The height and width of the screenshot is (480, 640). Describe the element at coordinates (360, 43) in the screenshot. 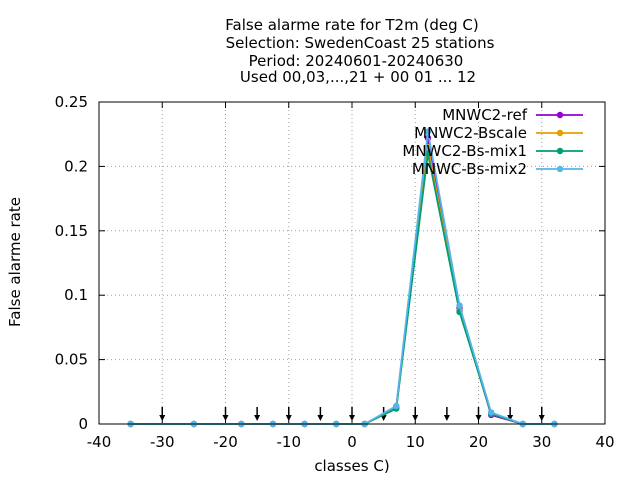

I see `title-line-2: Selection: SwedenCoast 25 stations` at that location.